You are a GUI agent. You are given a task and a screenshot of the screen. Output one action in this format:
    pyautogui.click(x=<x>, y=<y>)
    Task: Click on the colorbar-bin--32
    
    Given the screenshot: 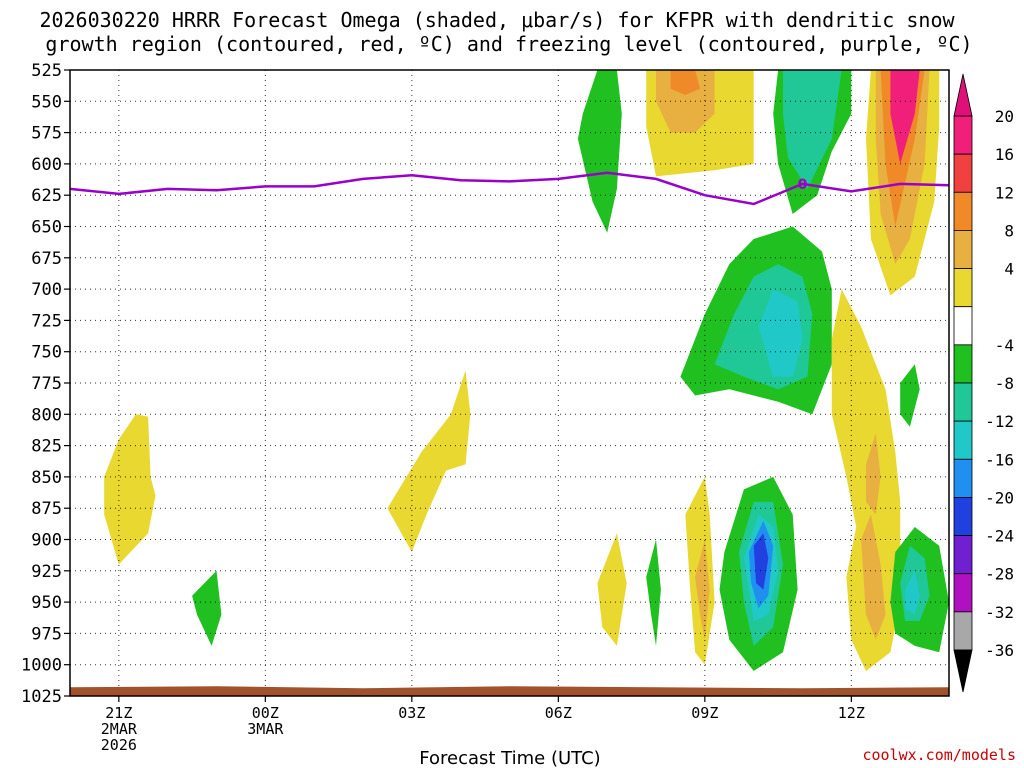 What is the action you would take?
    pyautogui.click(x=963, y=593)
    